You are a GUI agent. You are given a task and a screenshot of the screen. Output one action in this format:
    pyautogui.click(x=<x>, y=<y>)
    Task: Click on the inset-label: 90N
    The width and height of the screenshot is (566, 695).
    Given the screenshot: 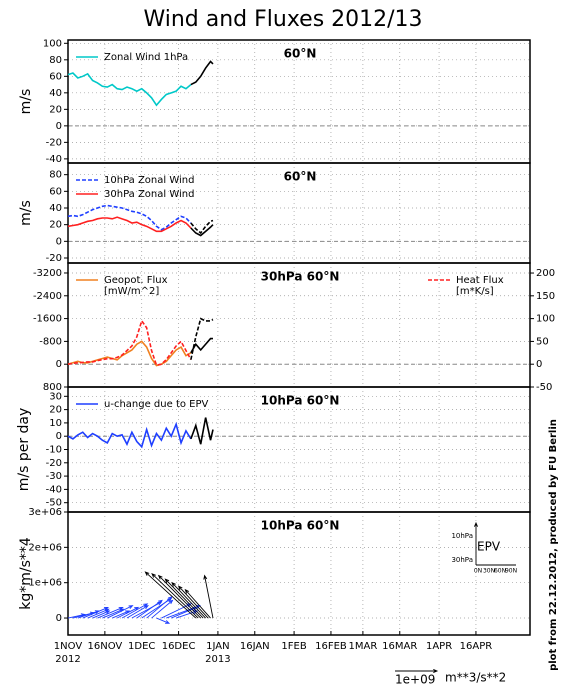 What is the action you would take?
    pyautogui.click(x=511, y=571)
    